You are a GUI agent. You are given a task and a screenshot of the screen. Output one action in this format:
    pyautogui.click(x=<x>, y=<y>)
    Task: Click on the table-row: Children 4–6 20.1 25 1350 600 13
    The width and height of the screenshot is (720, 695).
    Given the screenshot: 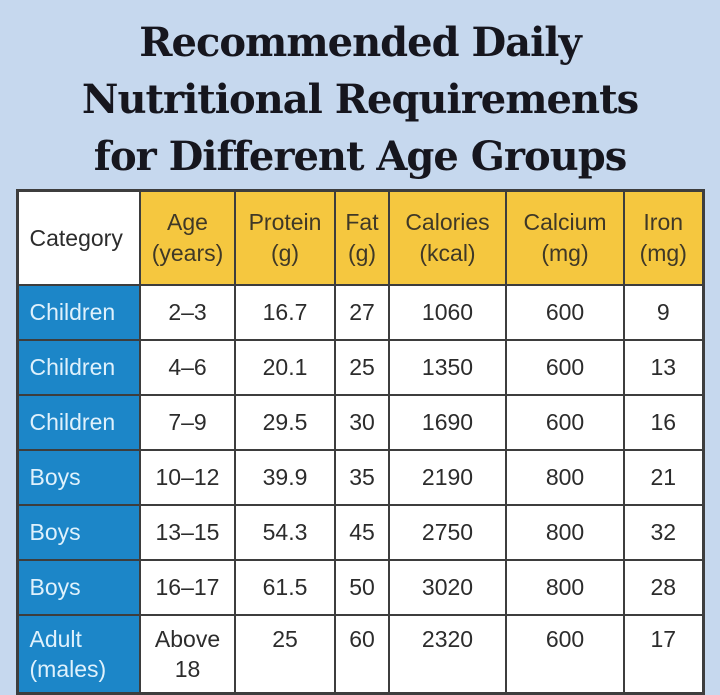 What is the action you would take?
    pyautogui.click(x=360, y=367)
    